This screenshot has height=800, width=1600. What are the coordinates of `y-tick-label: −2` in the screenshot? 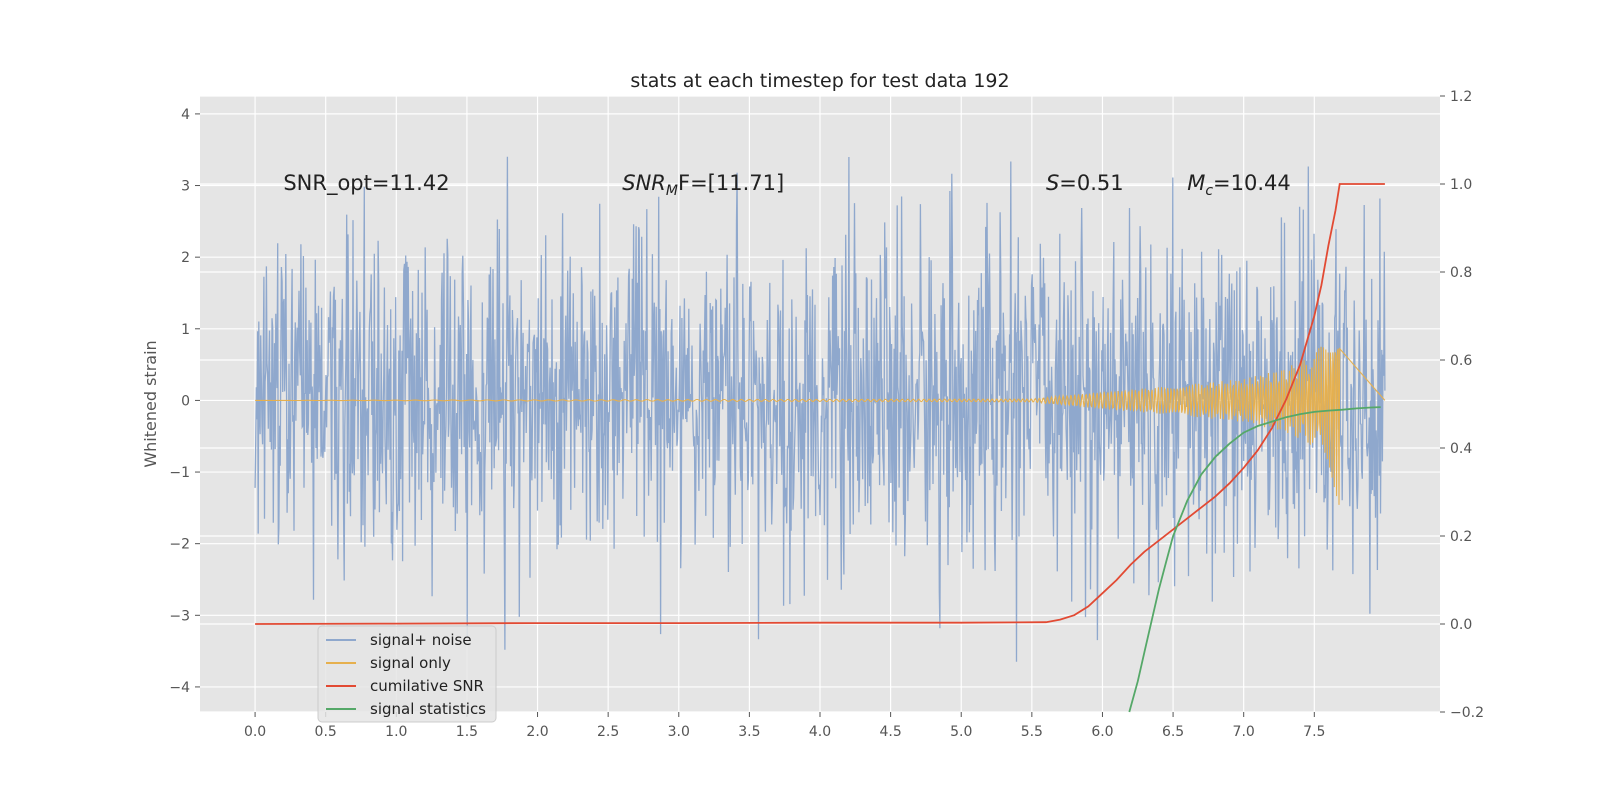 It's located at (179, 545).